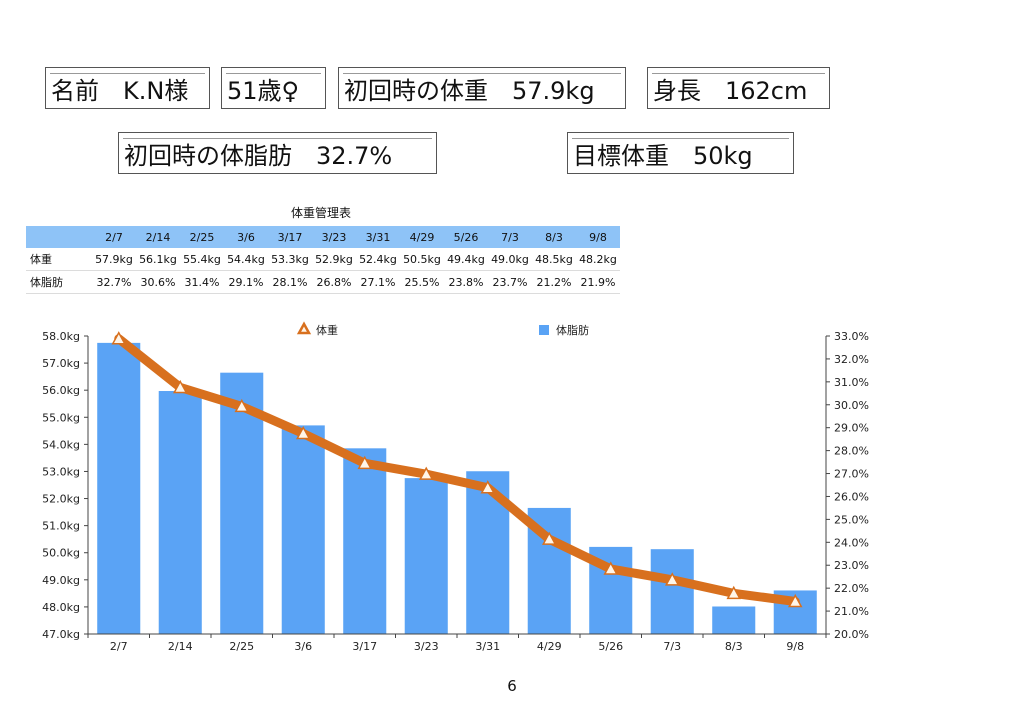 The height and width of the screenshot is (724, 1024). What do you see at coordinates (61, 553) in the screenshot?
I see `left-tick-label: 50.0kg` at bounding box center [61, 553].